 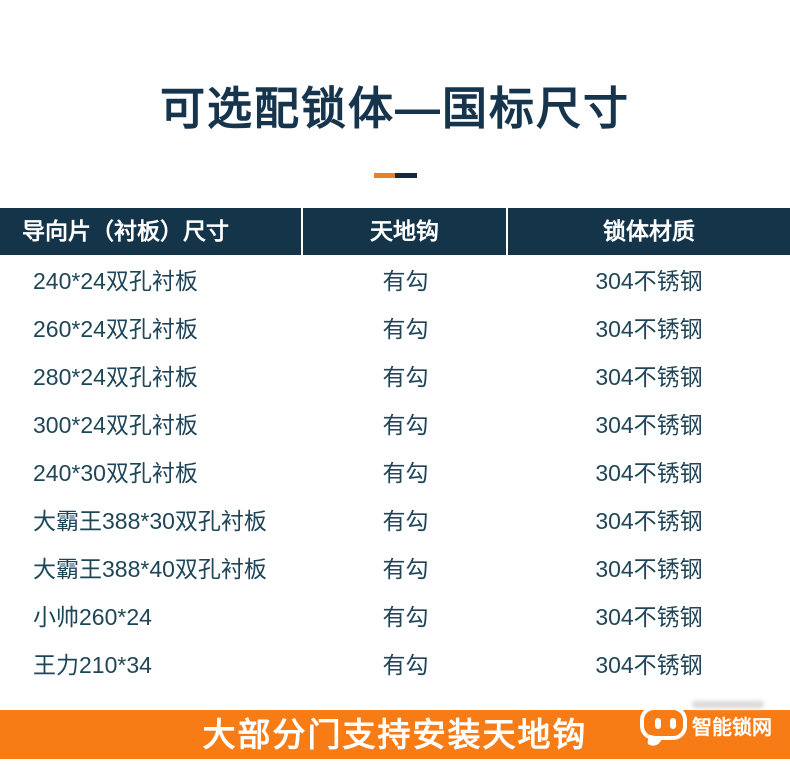 What do you see at coordinates (732, 728) in the screenshot?
I see `watermark-site-name: 智能锁网` at bounding box center [732, 728].